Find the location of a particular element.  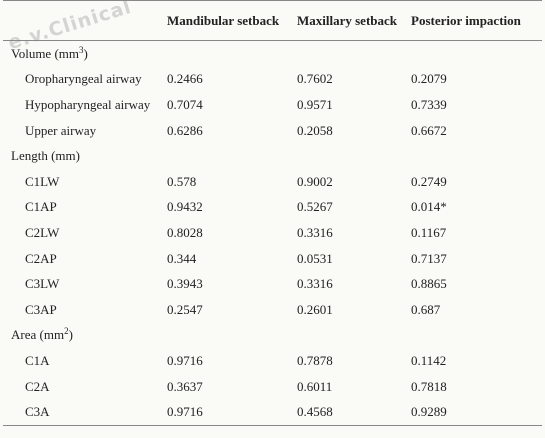

table-row: C1LW 0.578 0.9002 0.2749 is located at coordinates (272, 182).